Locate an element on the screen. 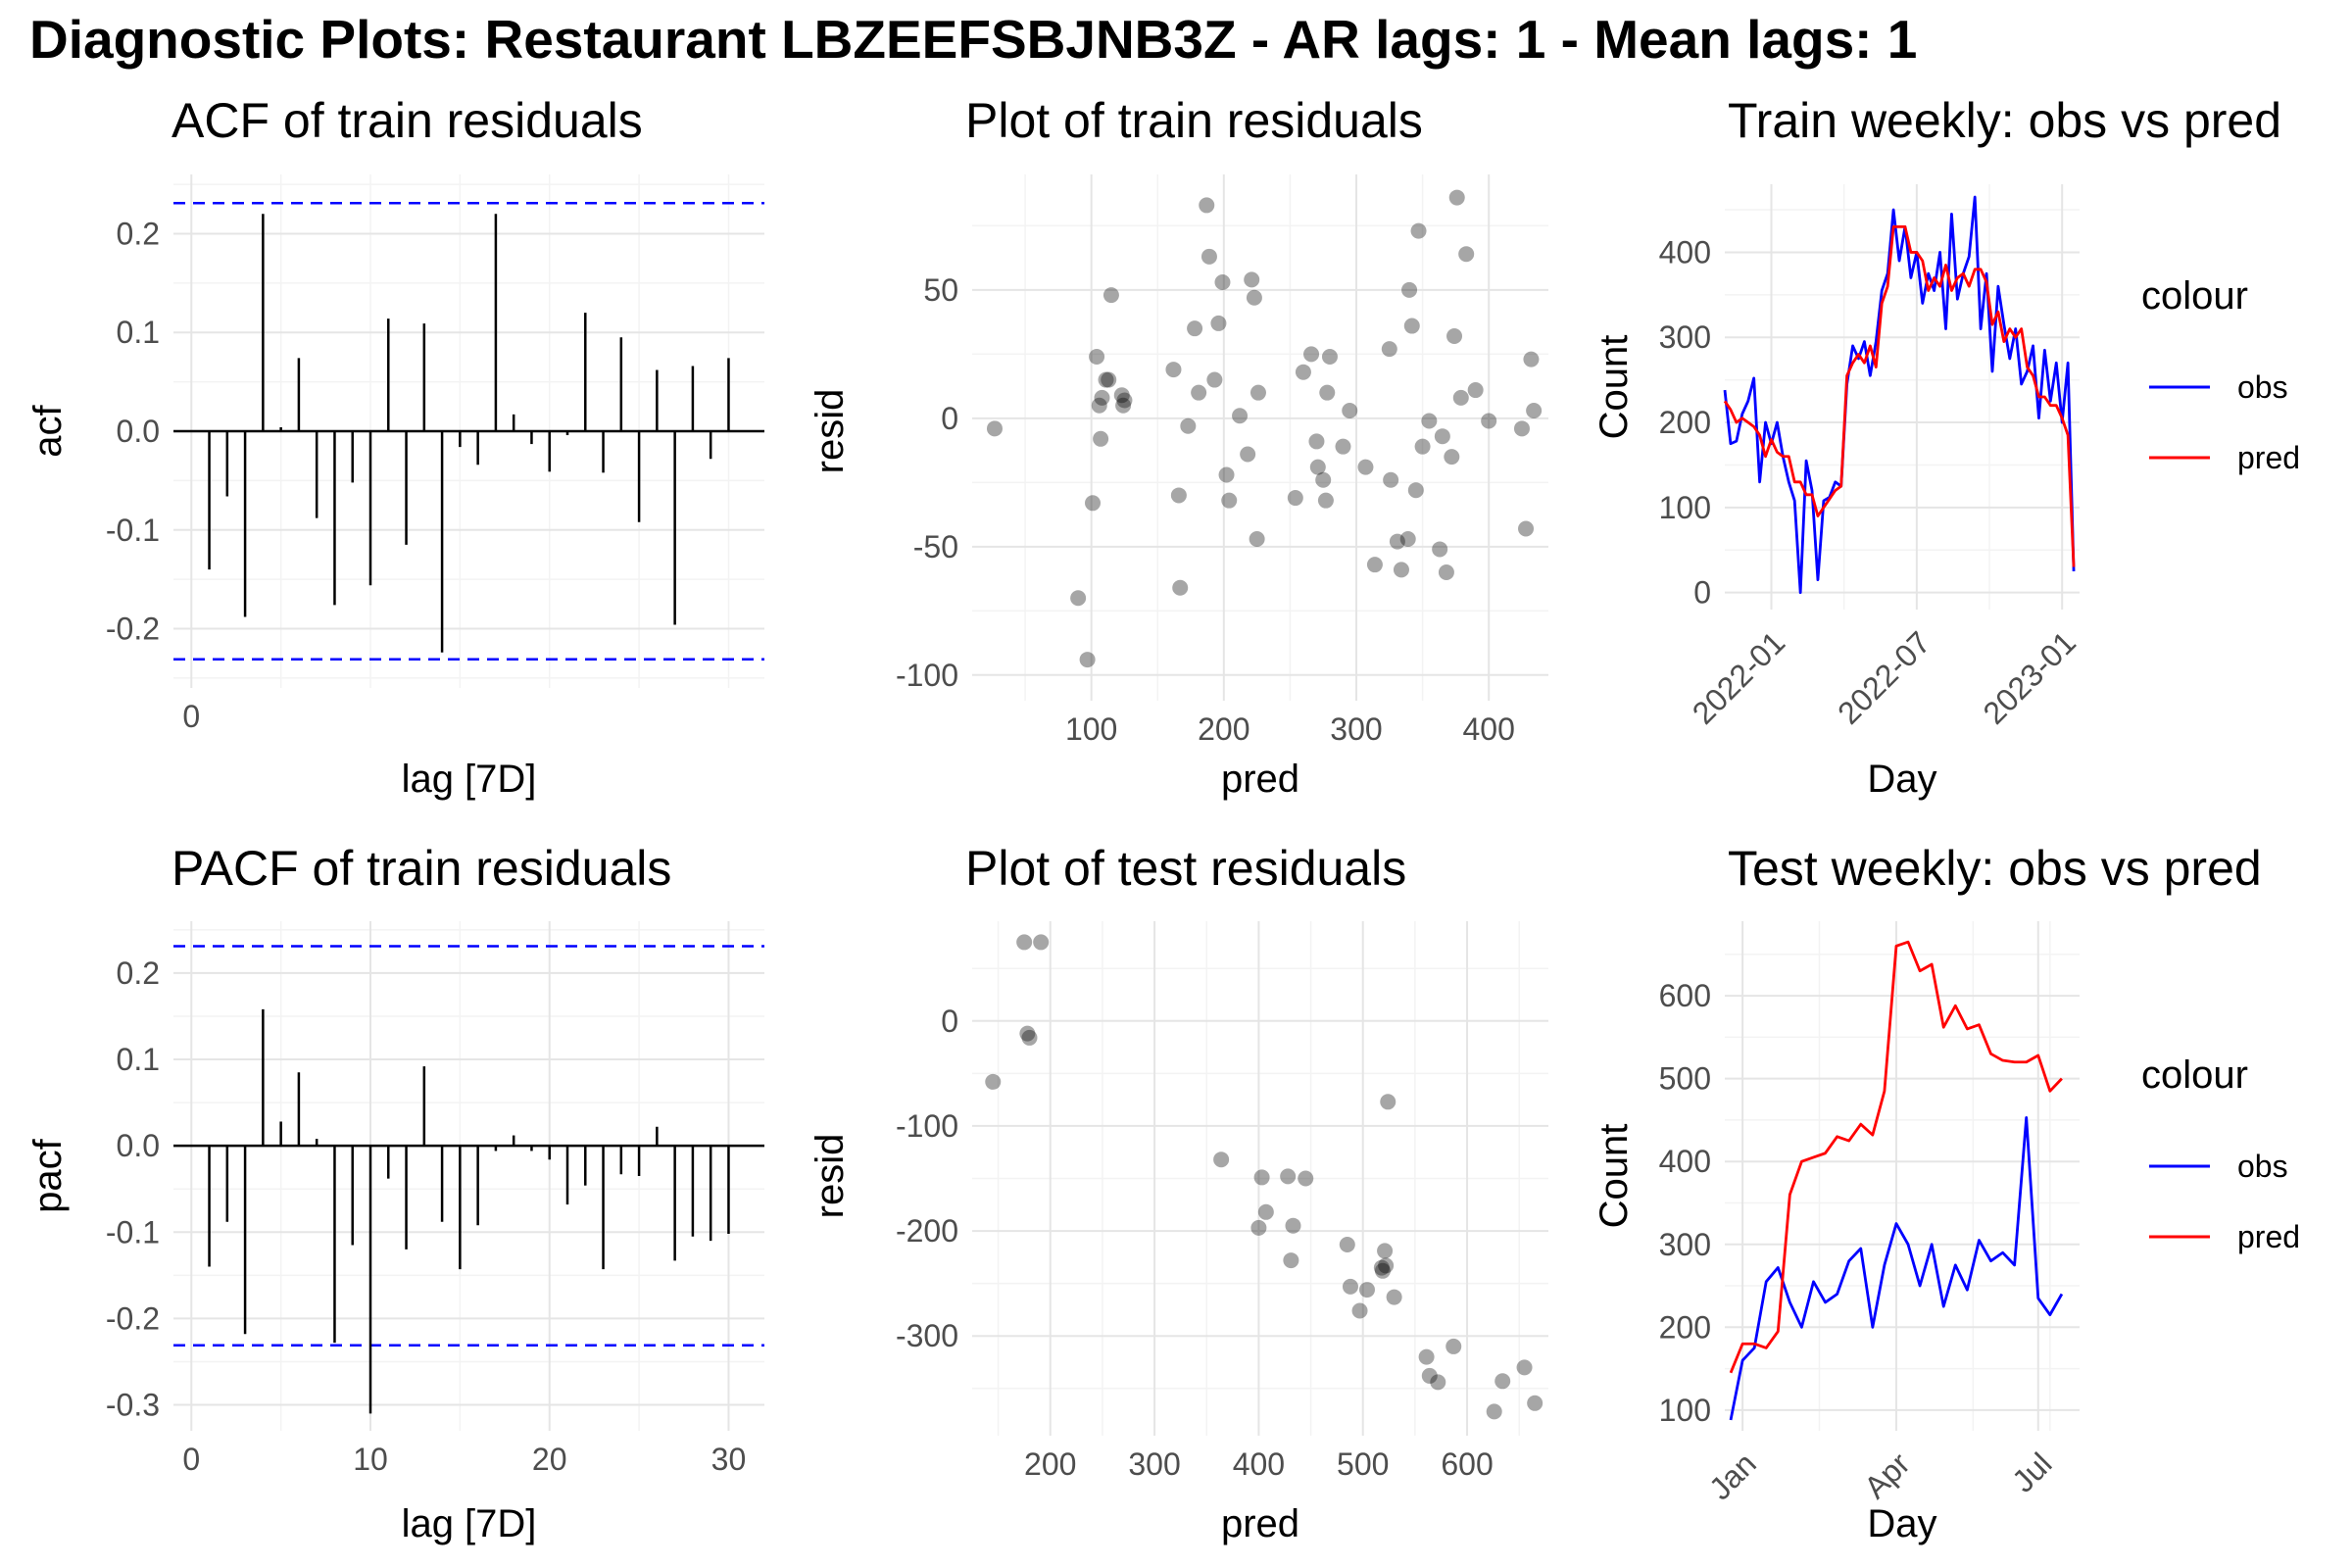 This screenshot has width=2352, height=1568. y-tick-label: 500 is located at coordinates (1685, 1079).